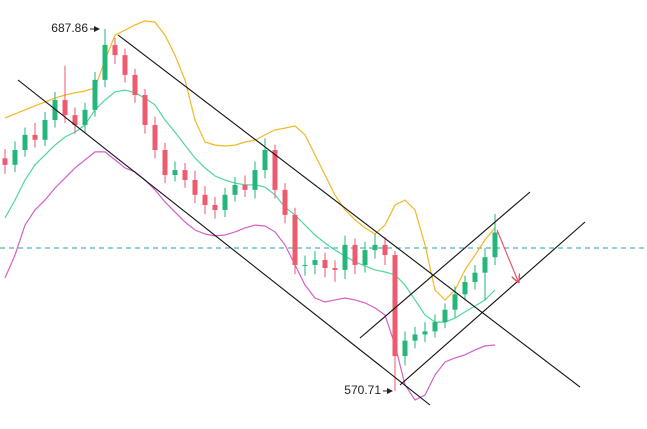 This screenshot has height=429, width=647. What do you see at coordinates (362, 390) in the screenshot?
I see `low-label: 570.71` at bounding box center [362, 390].